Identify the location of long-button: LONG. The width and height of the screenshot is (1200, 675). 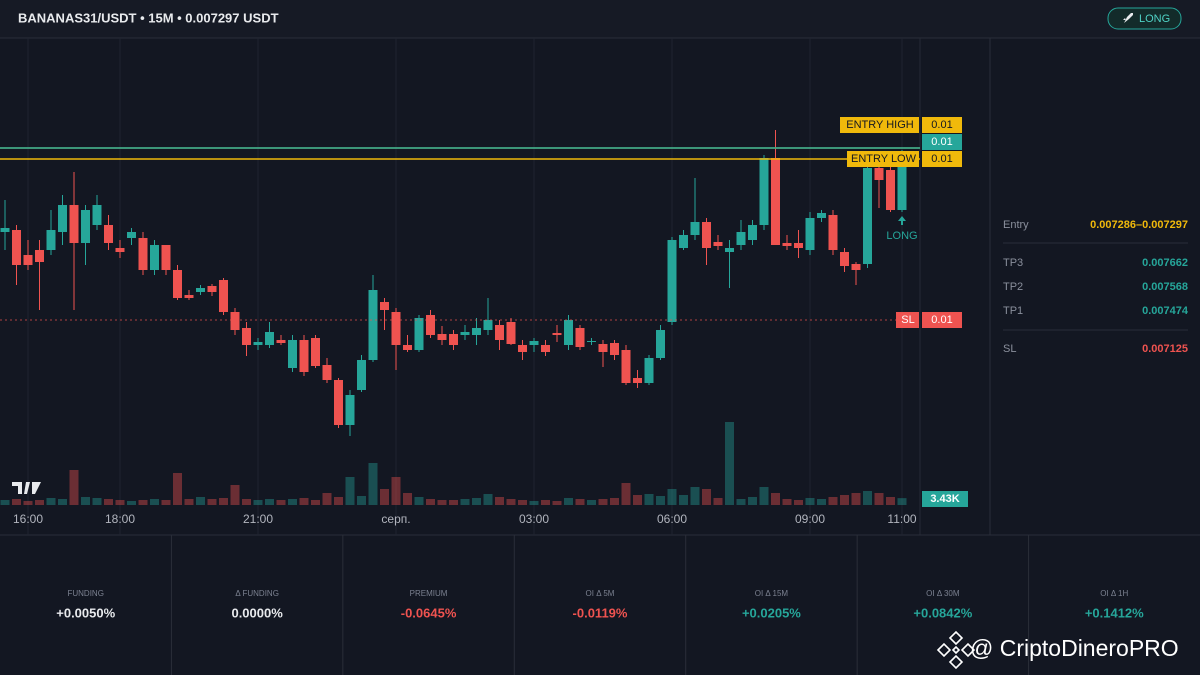
(1144, 18).